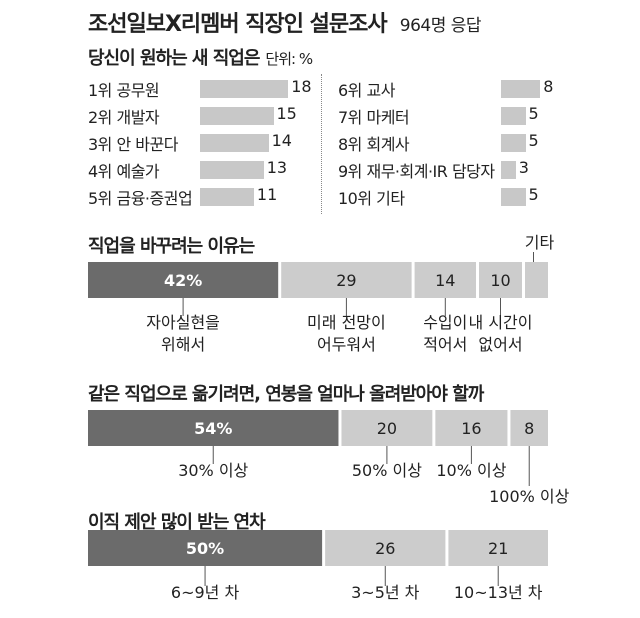 The width and height of the screenshot is (640, 618). Describe the element at coordinates (371, 198) in the screenshot. I see `rank-label: 10위 기타` at that location.